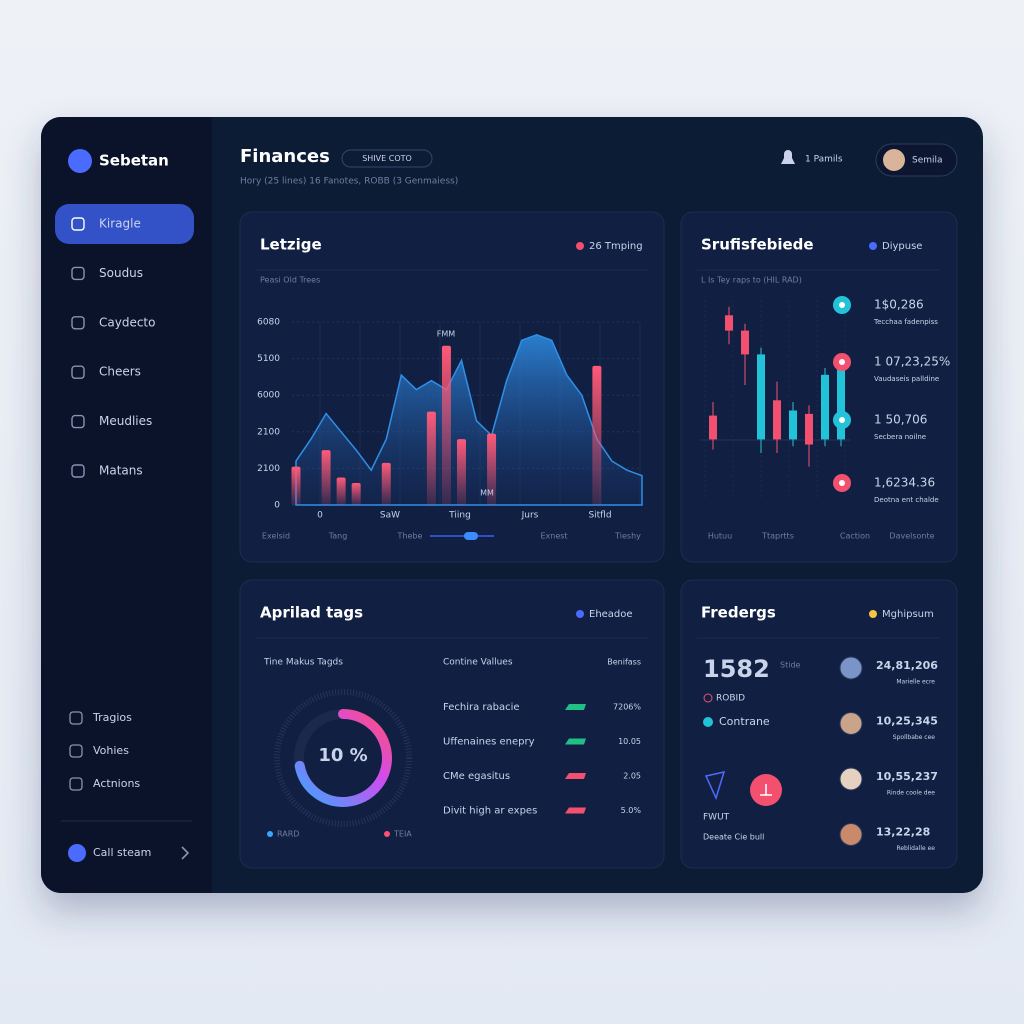 The height and width of the screenshot is (1024, 1024). Describe the element at coordinates (134, 161) in the screenshot. I see `brand-name: Sebetan` at that location.